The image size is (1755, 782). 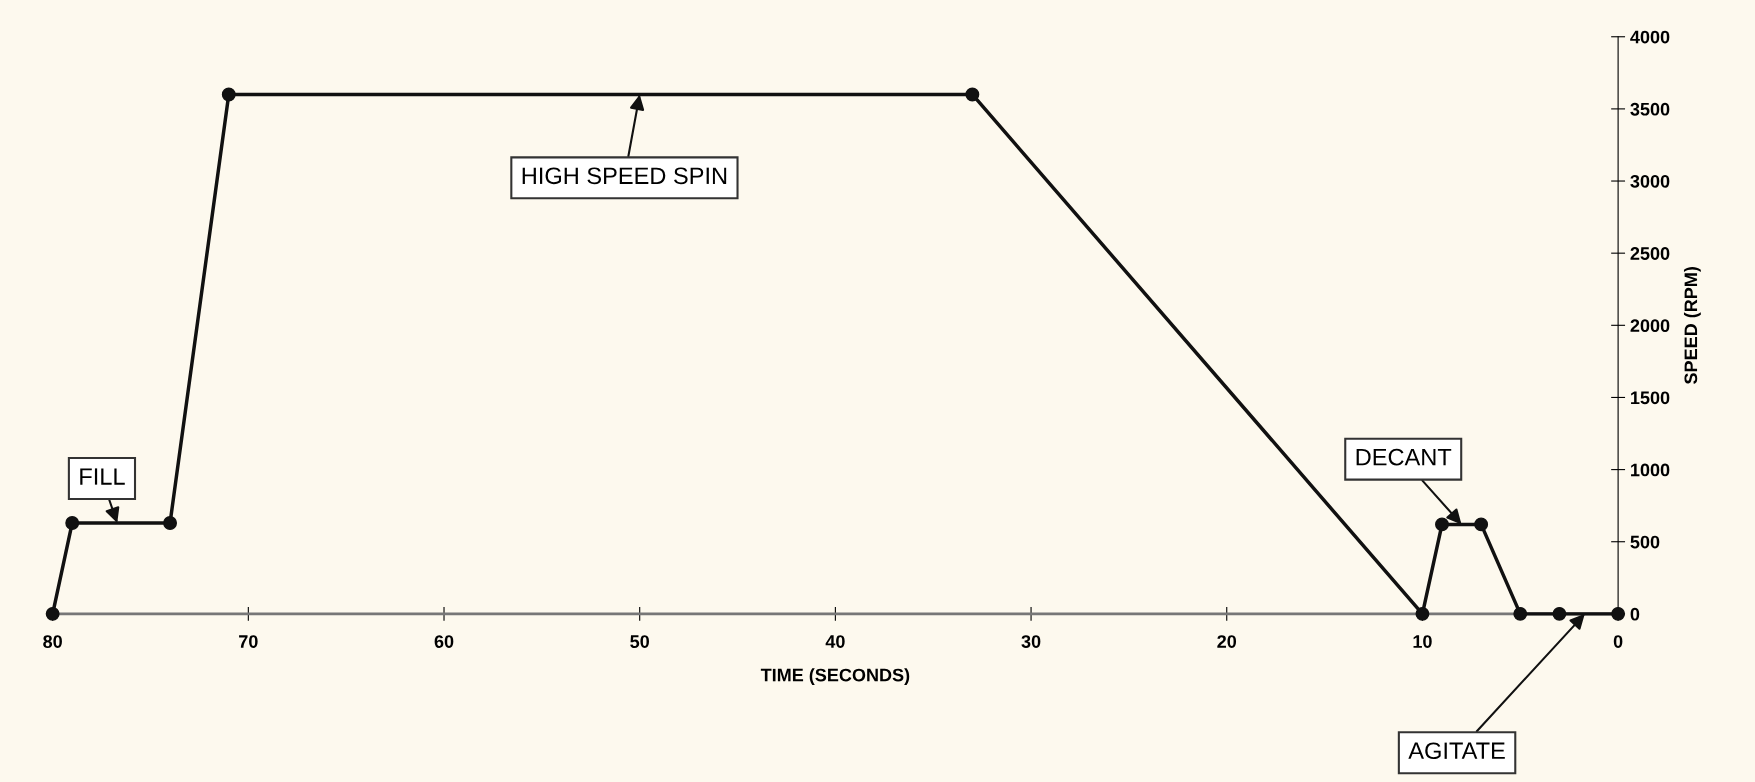 What do you see at coordinates (1031, 641) in the screenshot?
I see `x-tick-label: 30` at bounding box center [1031, 641].